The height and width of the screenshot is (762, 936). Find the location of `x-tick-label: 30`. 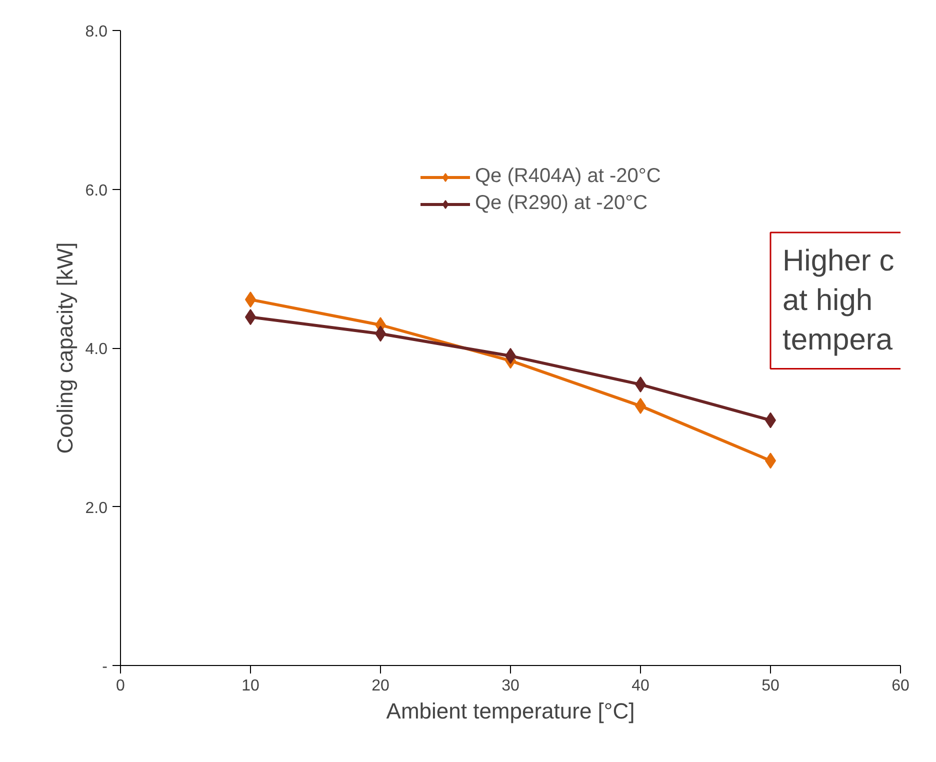

x-tick-label: 30 is located at coordinates (511, 686).